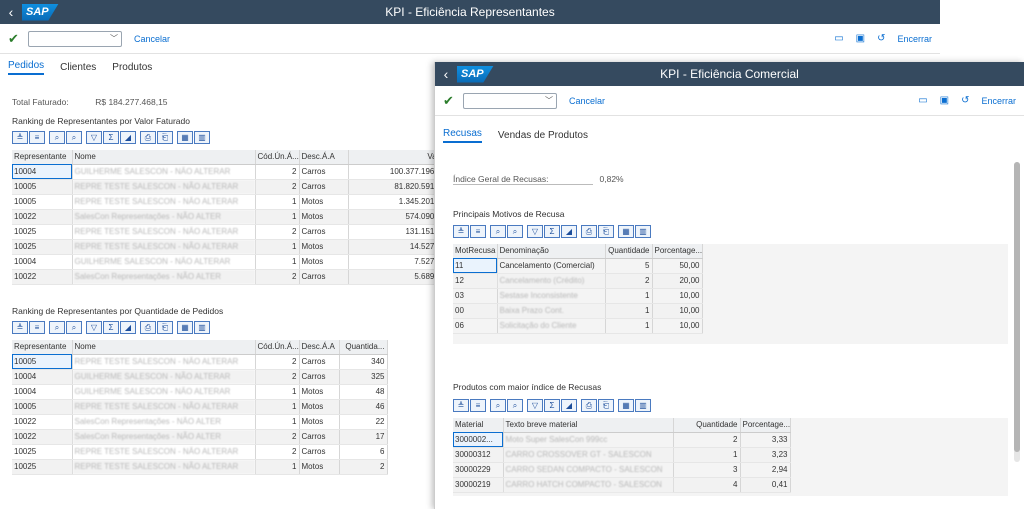 This screenshot has height=509, width=1024. What do you see at coordinates (363, 452) in the screenshot?
I see `table-cell: 6` at bounding box center [363, 452].